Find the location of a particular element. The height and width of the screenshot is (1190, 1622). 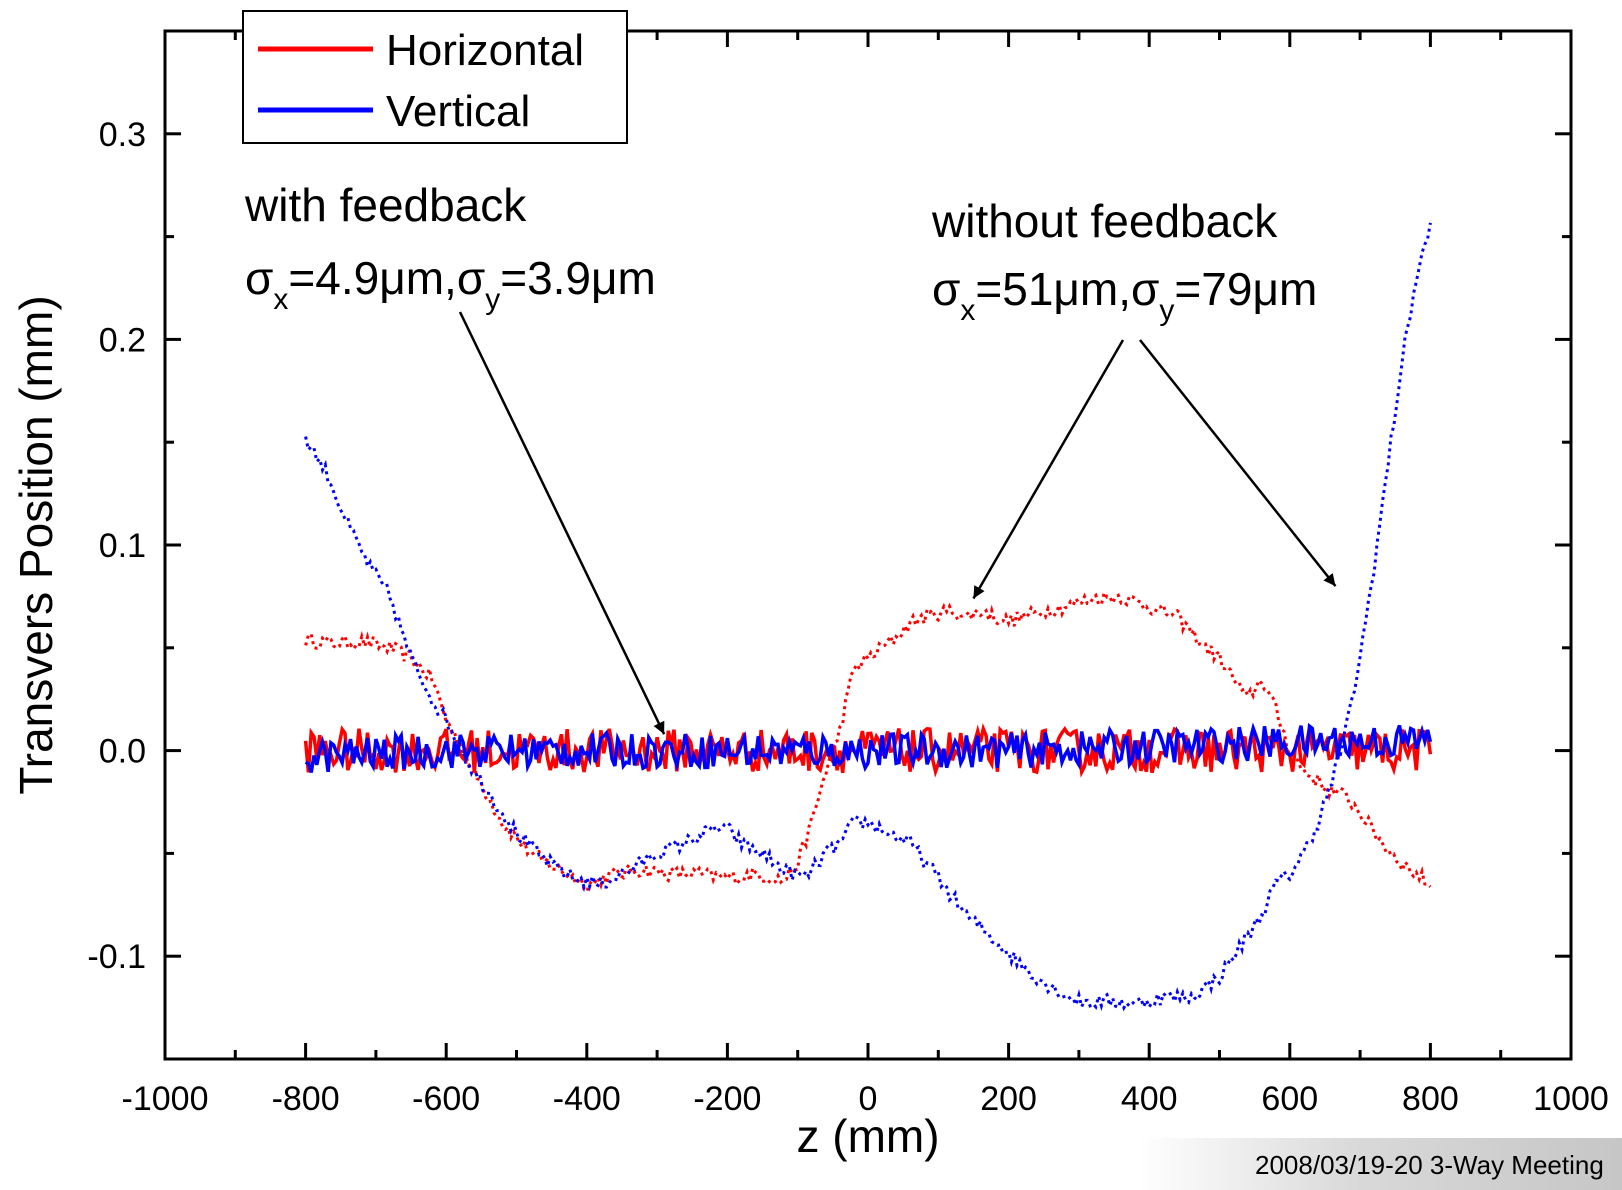

legend-box is located at coordinates (435, 77).